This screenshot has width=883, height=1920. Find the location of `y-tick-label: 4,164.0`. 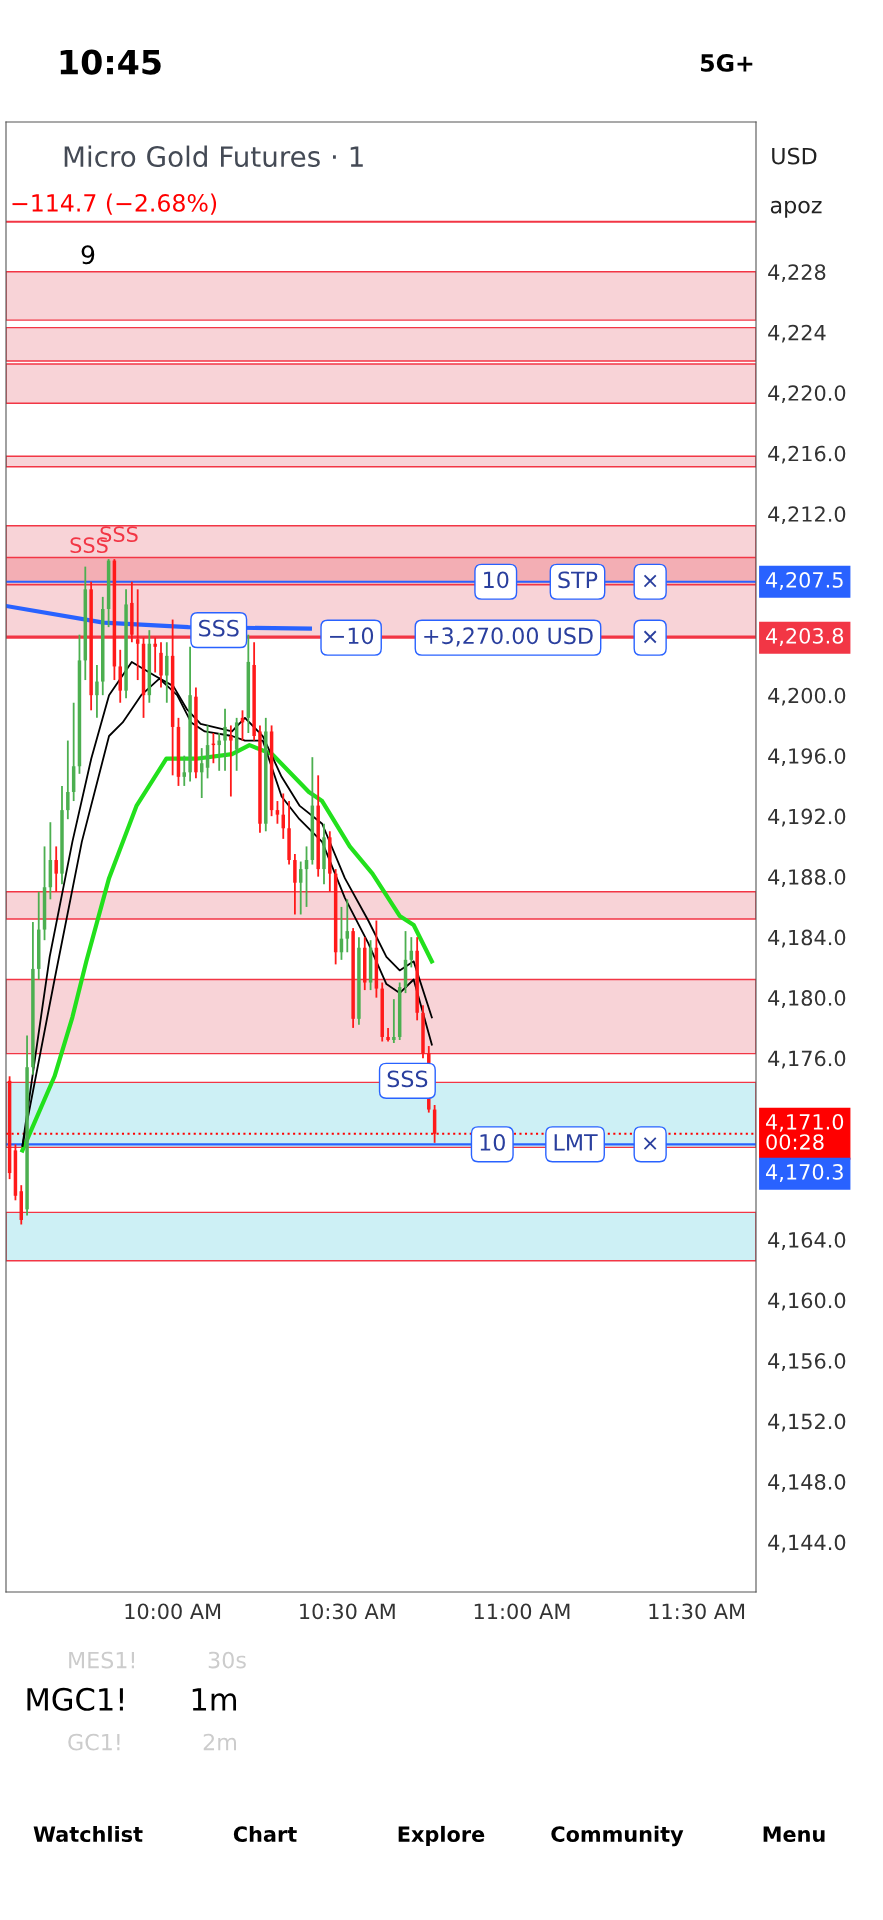

y-tick-label: 4,164.0 is located at coordinates (807, 1241).